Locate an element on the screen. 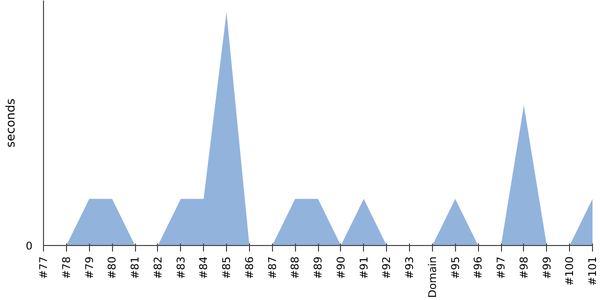 Image resolution: width=600 pixels, height=300 pixels. x-tick-label: #87 is located at coordinates (272, 267).